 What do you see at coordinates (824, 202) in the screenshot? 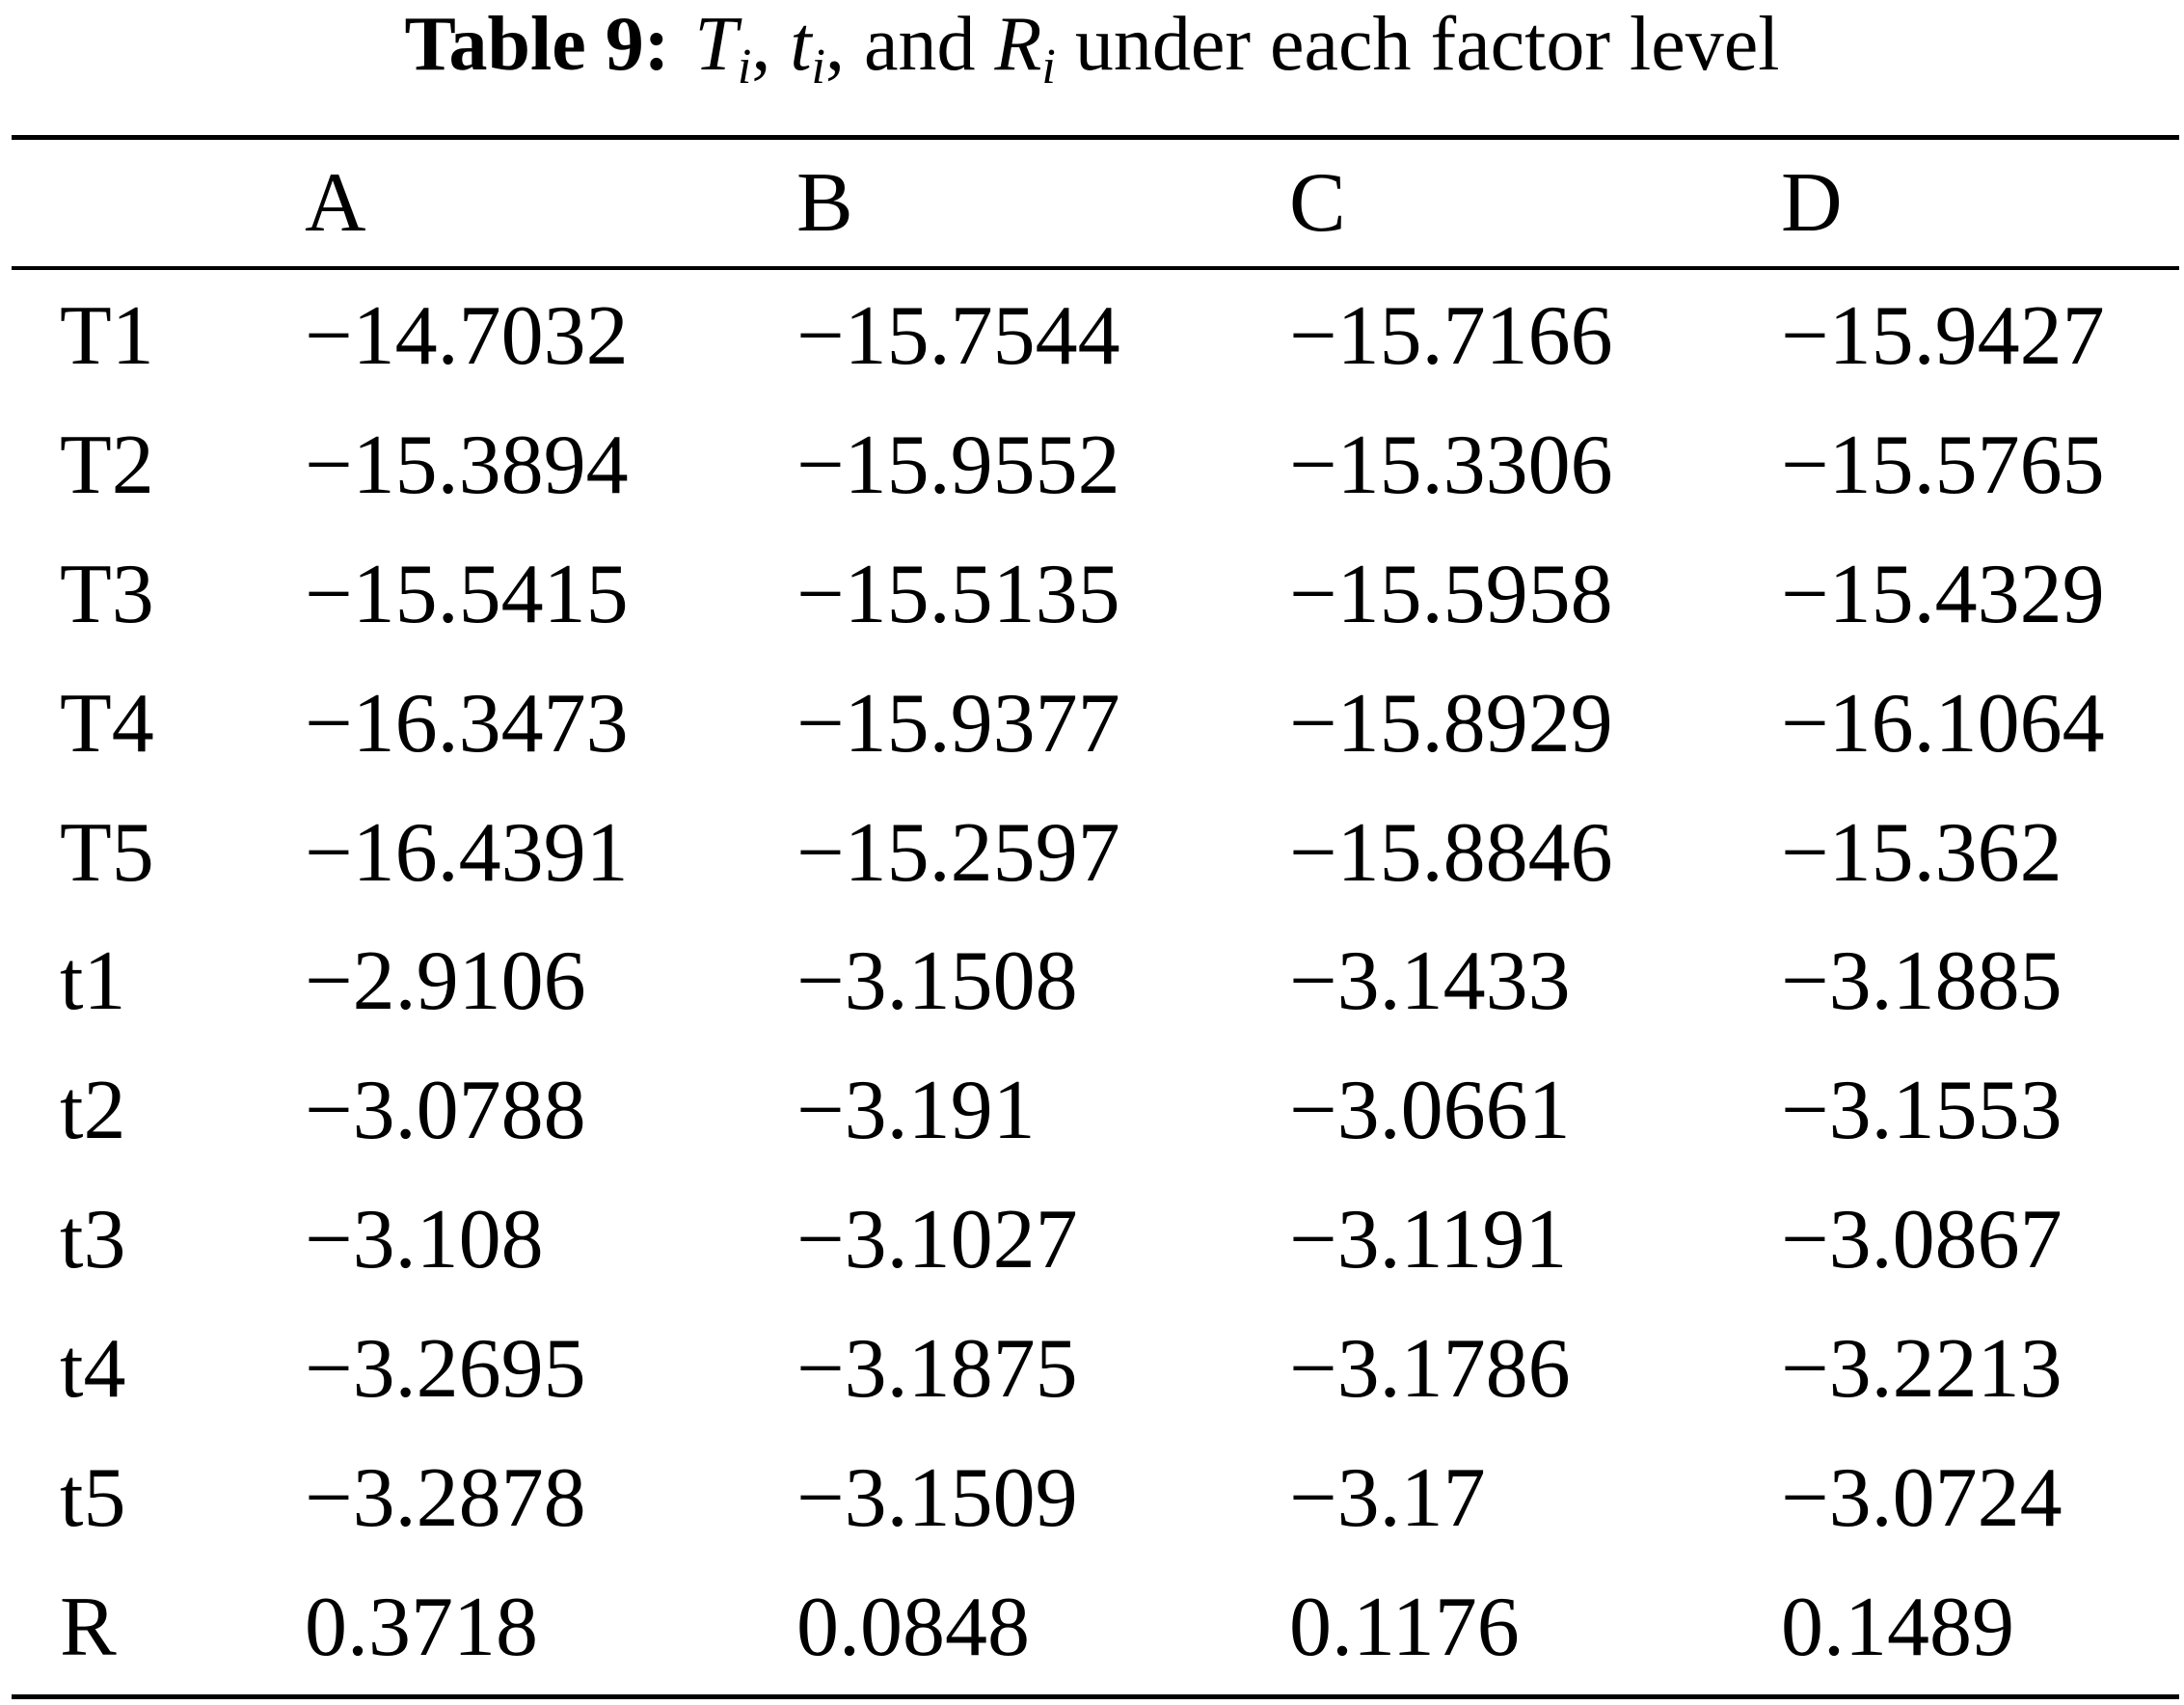
I see `column-header-b: B` at bounding box center [824, 202].